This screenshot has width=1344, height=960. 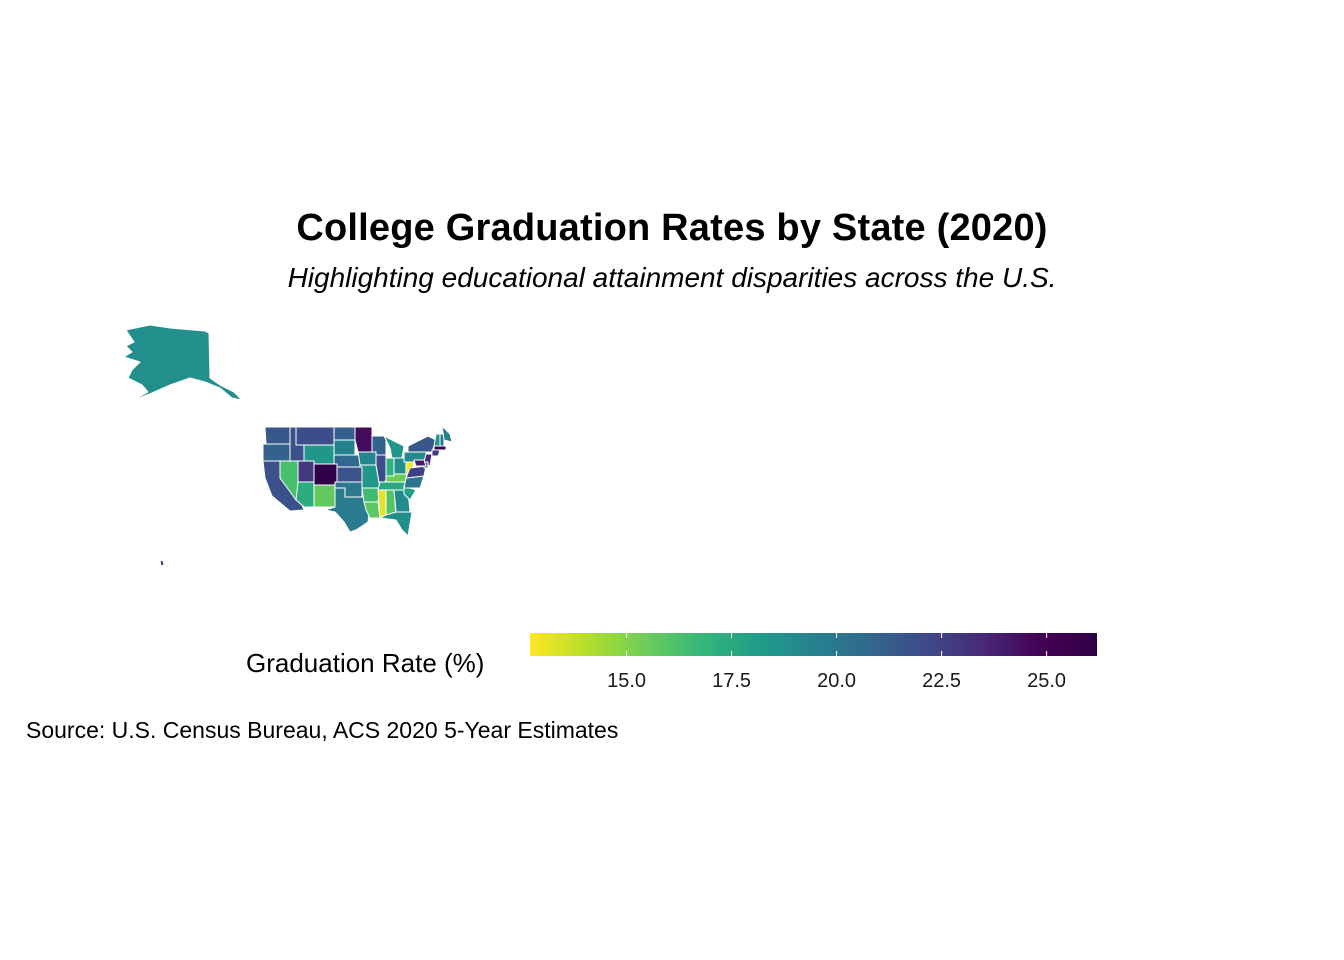 What do you see at coordinates (672, 228) in the screenshot?
I see `chart-title: College Graduation Rates by State (2020)` at bounding box center [672, 228].